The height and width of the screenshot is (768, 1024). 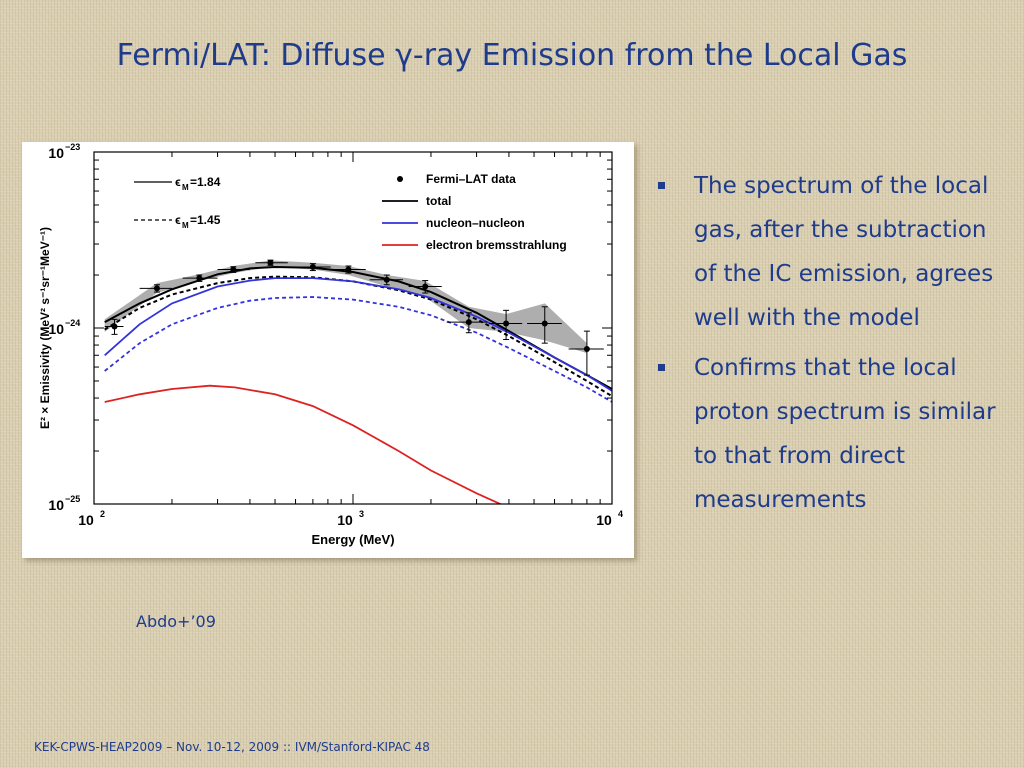 What do you see at coordinates (102, 514) in the screenshot?
I see `x-tick-label-exponent: 2` at bounding box center [102, 514].